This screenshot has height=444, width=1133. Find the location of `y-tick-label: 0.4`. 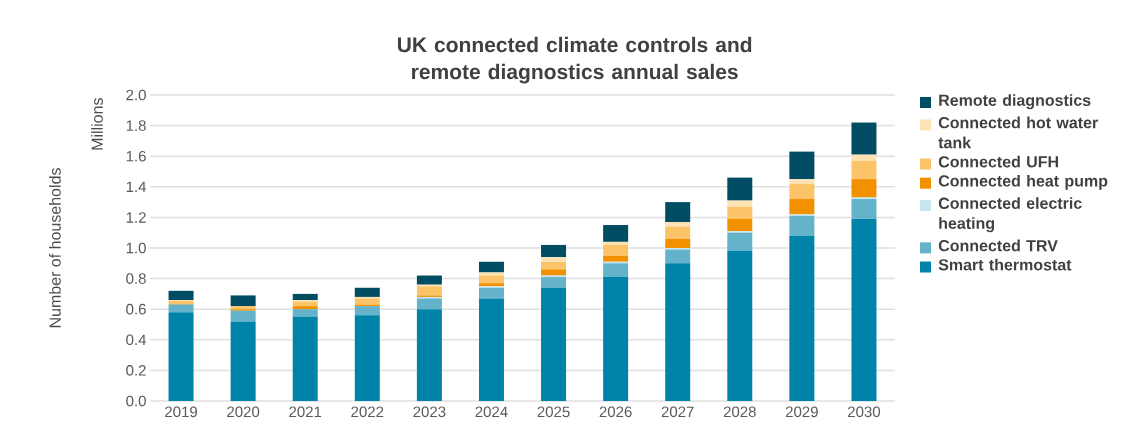

y-tick-label: 0.4 is located at coordinates (136, 340).